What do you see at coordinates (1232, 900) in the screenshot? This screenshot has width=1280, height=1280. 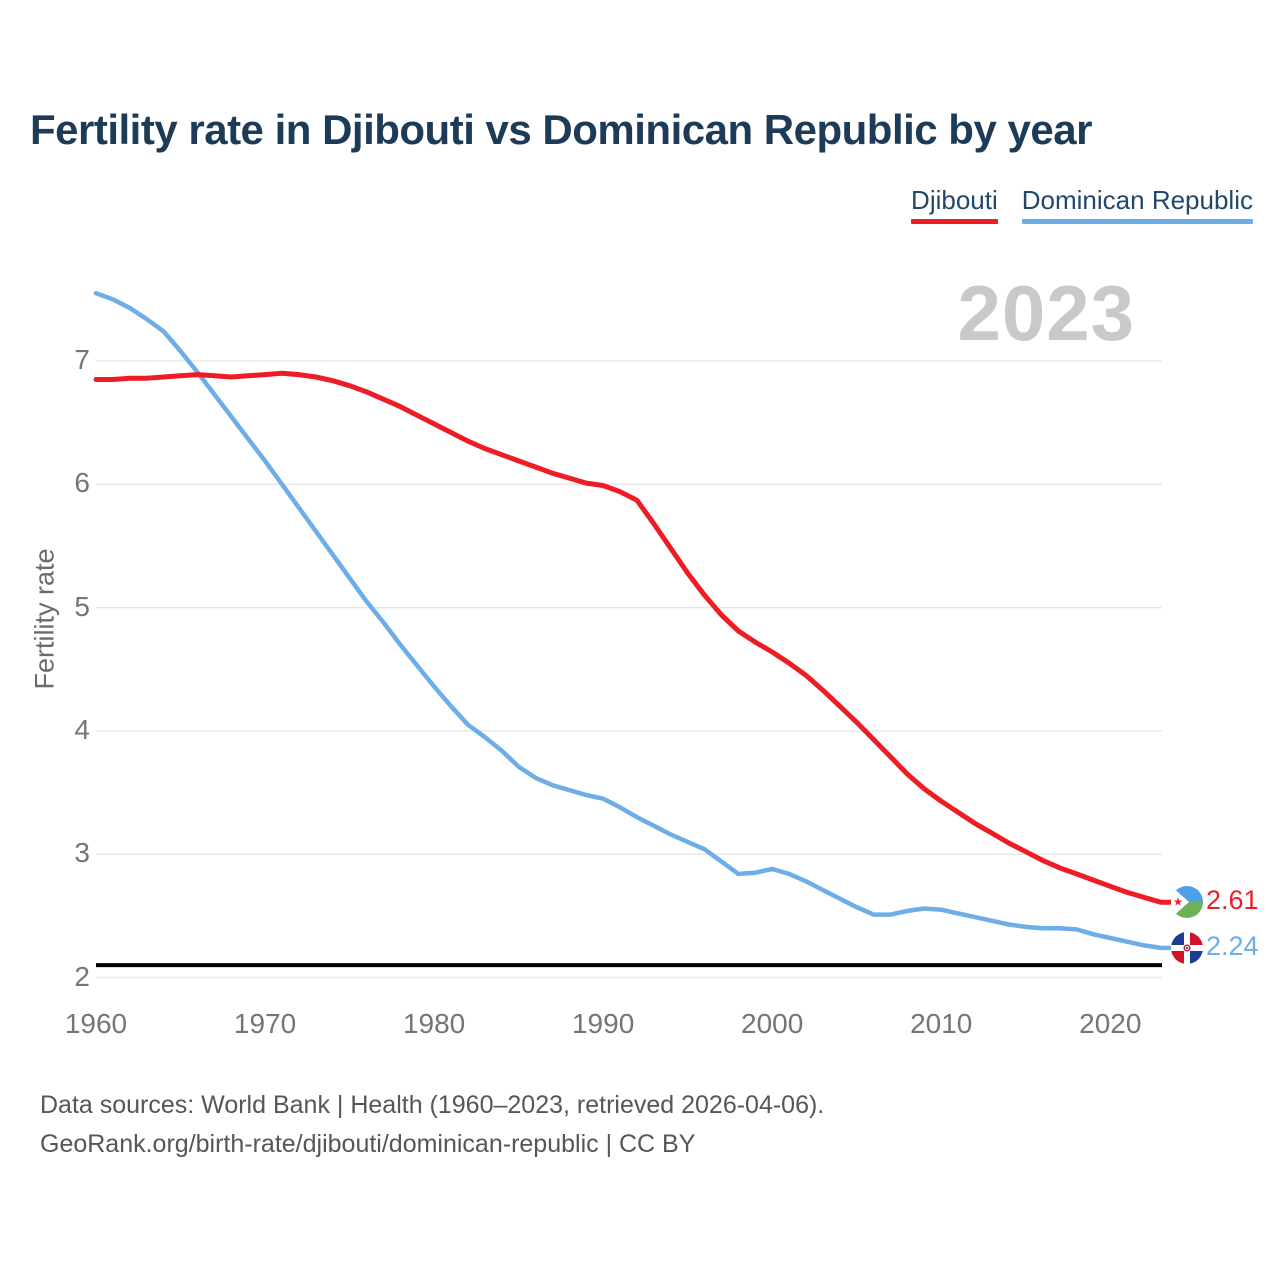 I see `djibouti-end-value: 2.61` at bounding box center [1232, 900].